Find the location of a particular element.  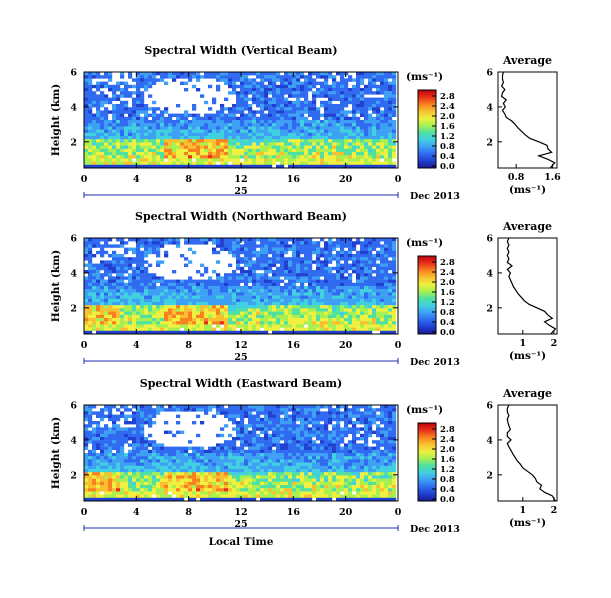

x-tick-label: 0 is located at coordinates (84, 179).